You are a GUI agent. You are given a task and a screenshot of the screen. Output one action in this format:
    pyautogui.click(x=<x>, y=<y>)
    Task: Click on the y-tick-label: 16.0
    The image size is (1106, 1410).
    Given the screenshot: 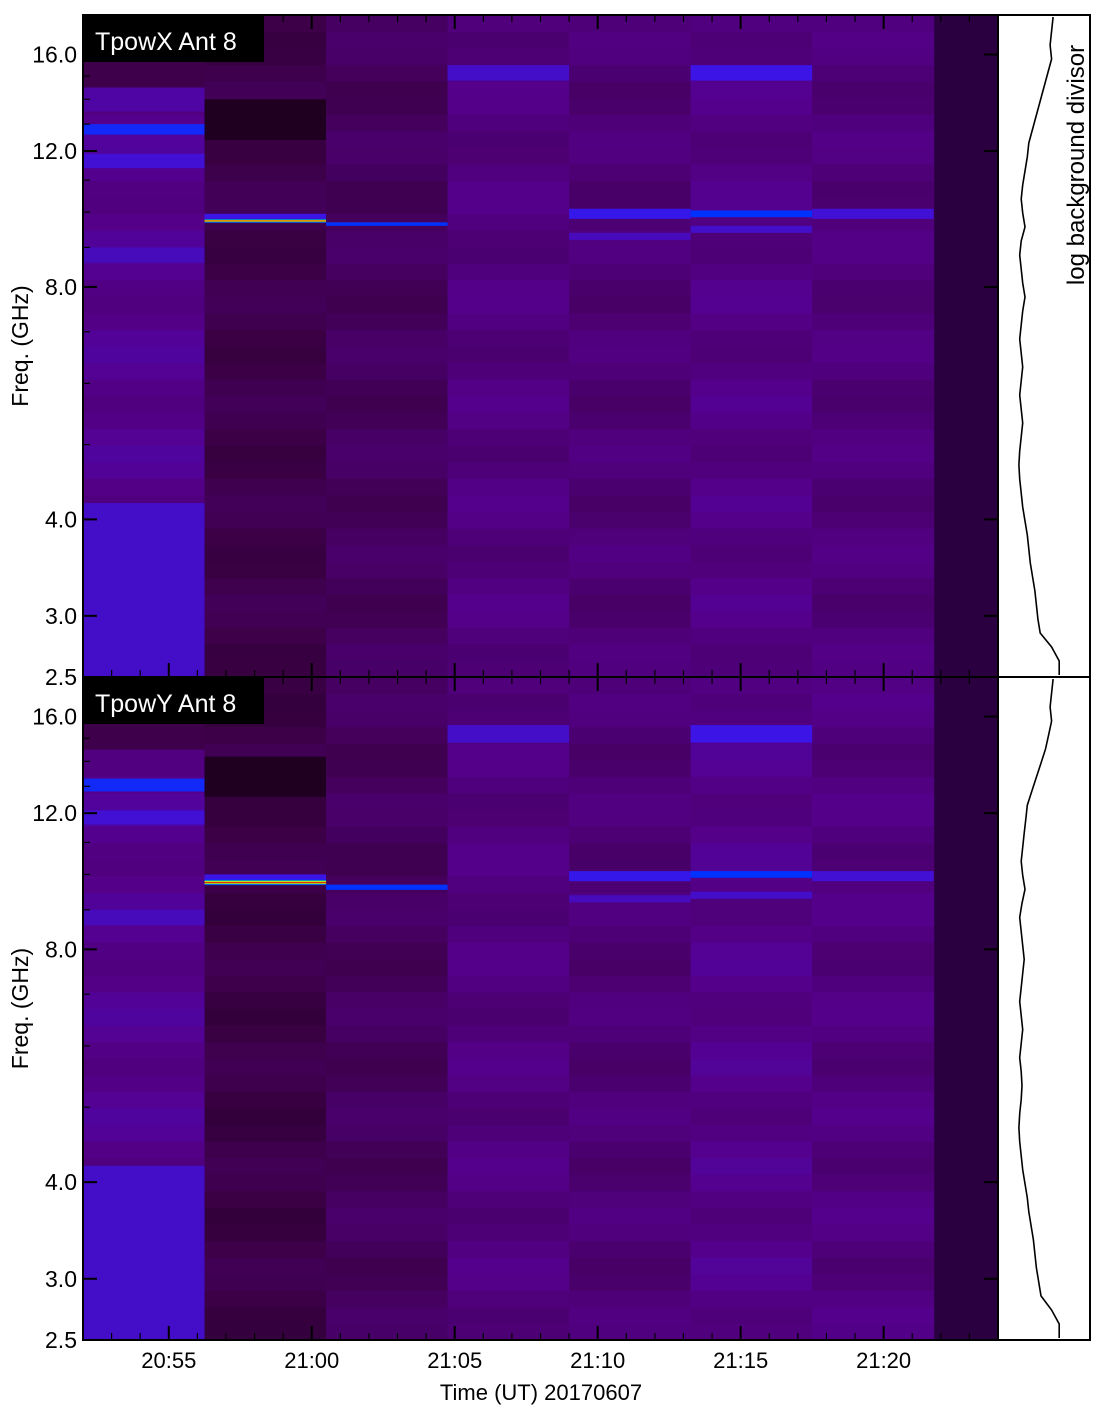 What is the action you would take?
    pyautogui.click(x=54, y=717)
    